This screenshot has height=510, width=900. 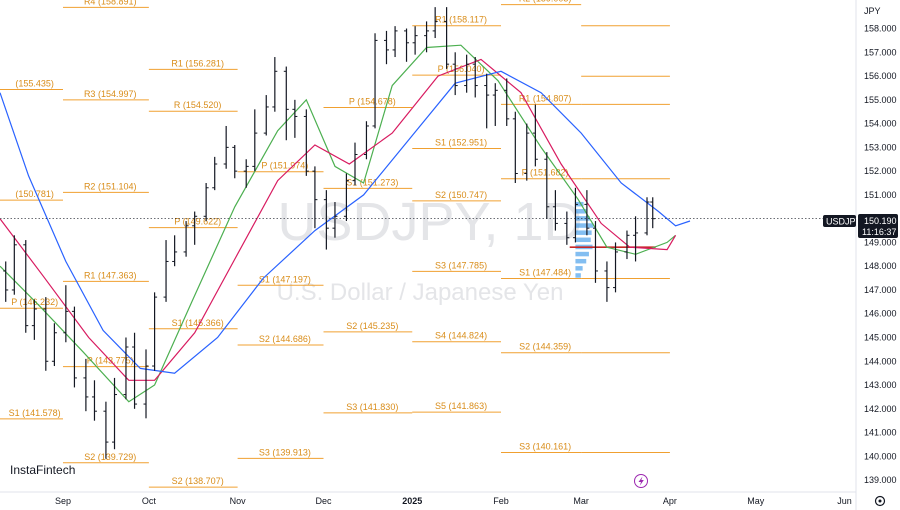 What do you see at coordinates (844, 501) in the screenshot?
I see `x-tick-label: Jun` at bounding box center [844, 501].